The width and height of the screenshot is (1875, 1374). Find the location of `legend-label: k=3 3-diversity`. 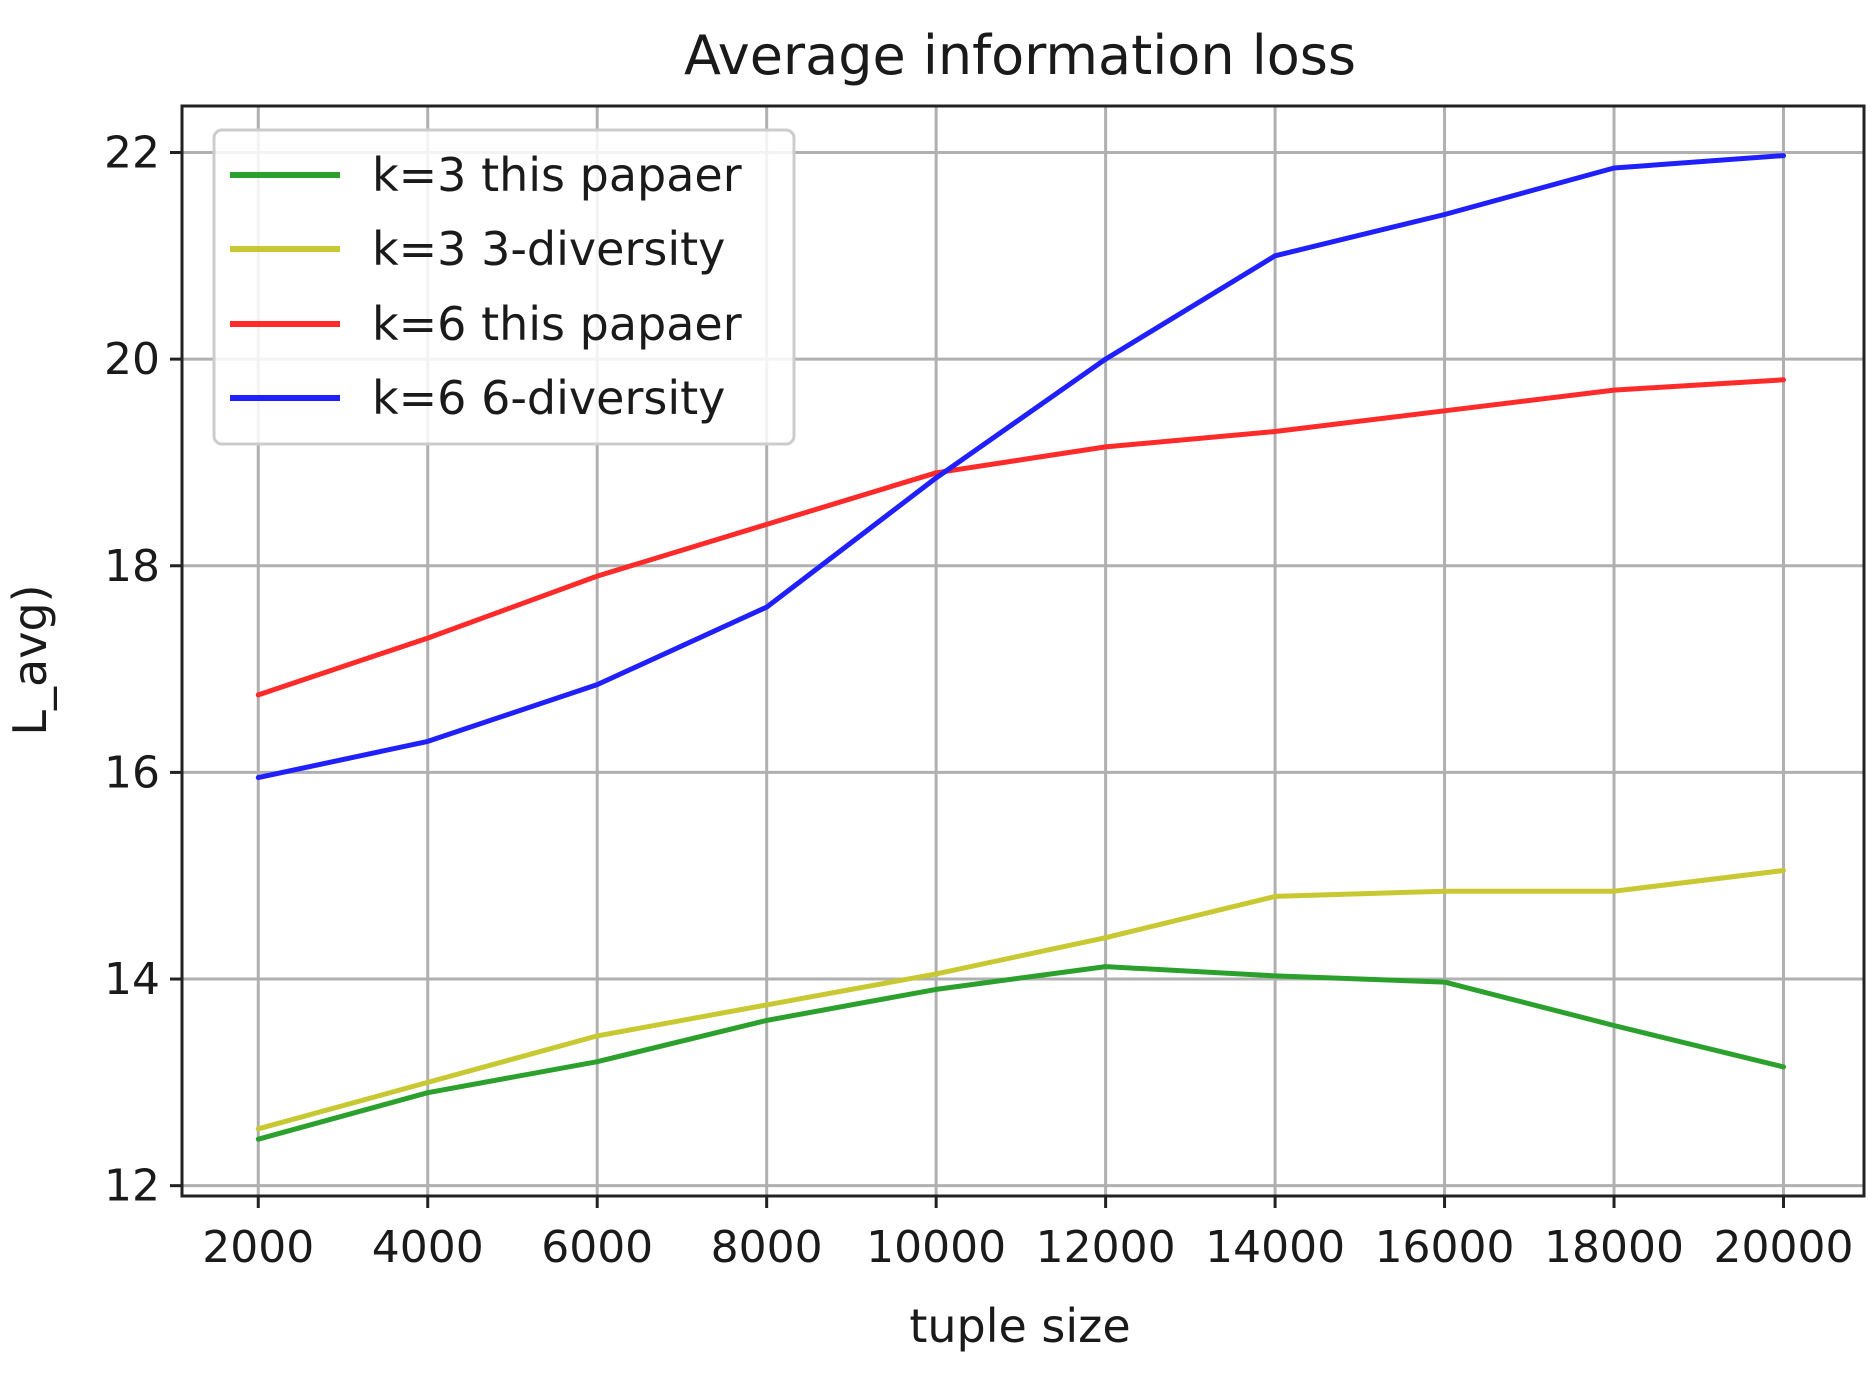

legend-label: k=3 3-diversity is located at coordinates (548, 249).